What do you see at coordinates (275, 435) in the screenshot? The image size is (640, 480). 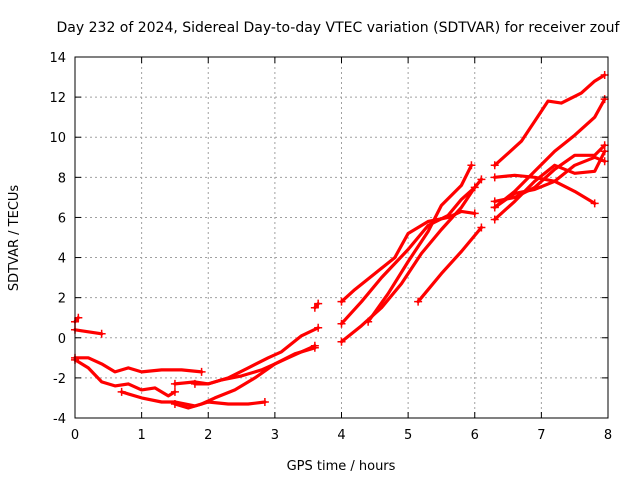 I see `x-tick-label: 3` at bounding box center [275, 435].